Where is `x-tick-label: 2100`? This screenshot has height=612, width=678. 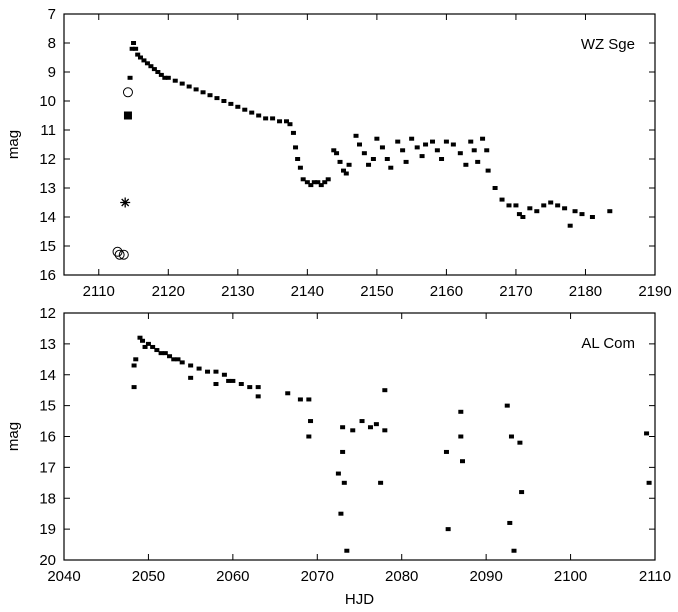 x-tick-label: 2100 is located at coordinates (570, 576).